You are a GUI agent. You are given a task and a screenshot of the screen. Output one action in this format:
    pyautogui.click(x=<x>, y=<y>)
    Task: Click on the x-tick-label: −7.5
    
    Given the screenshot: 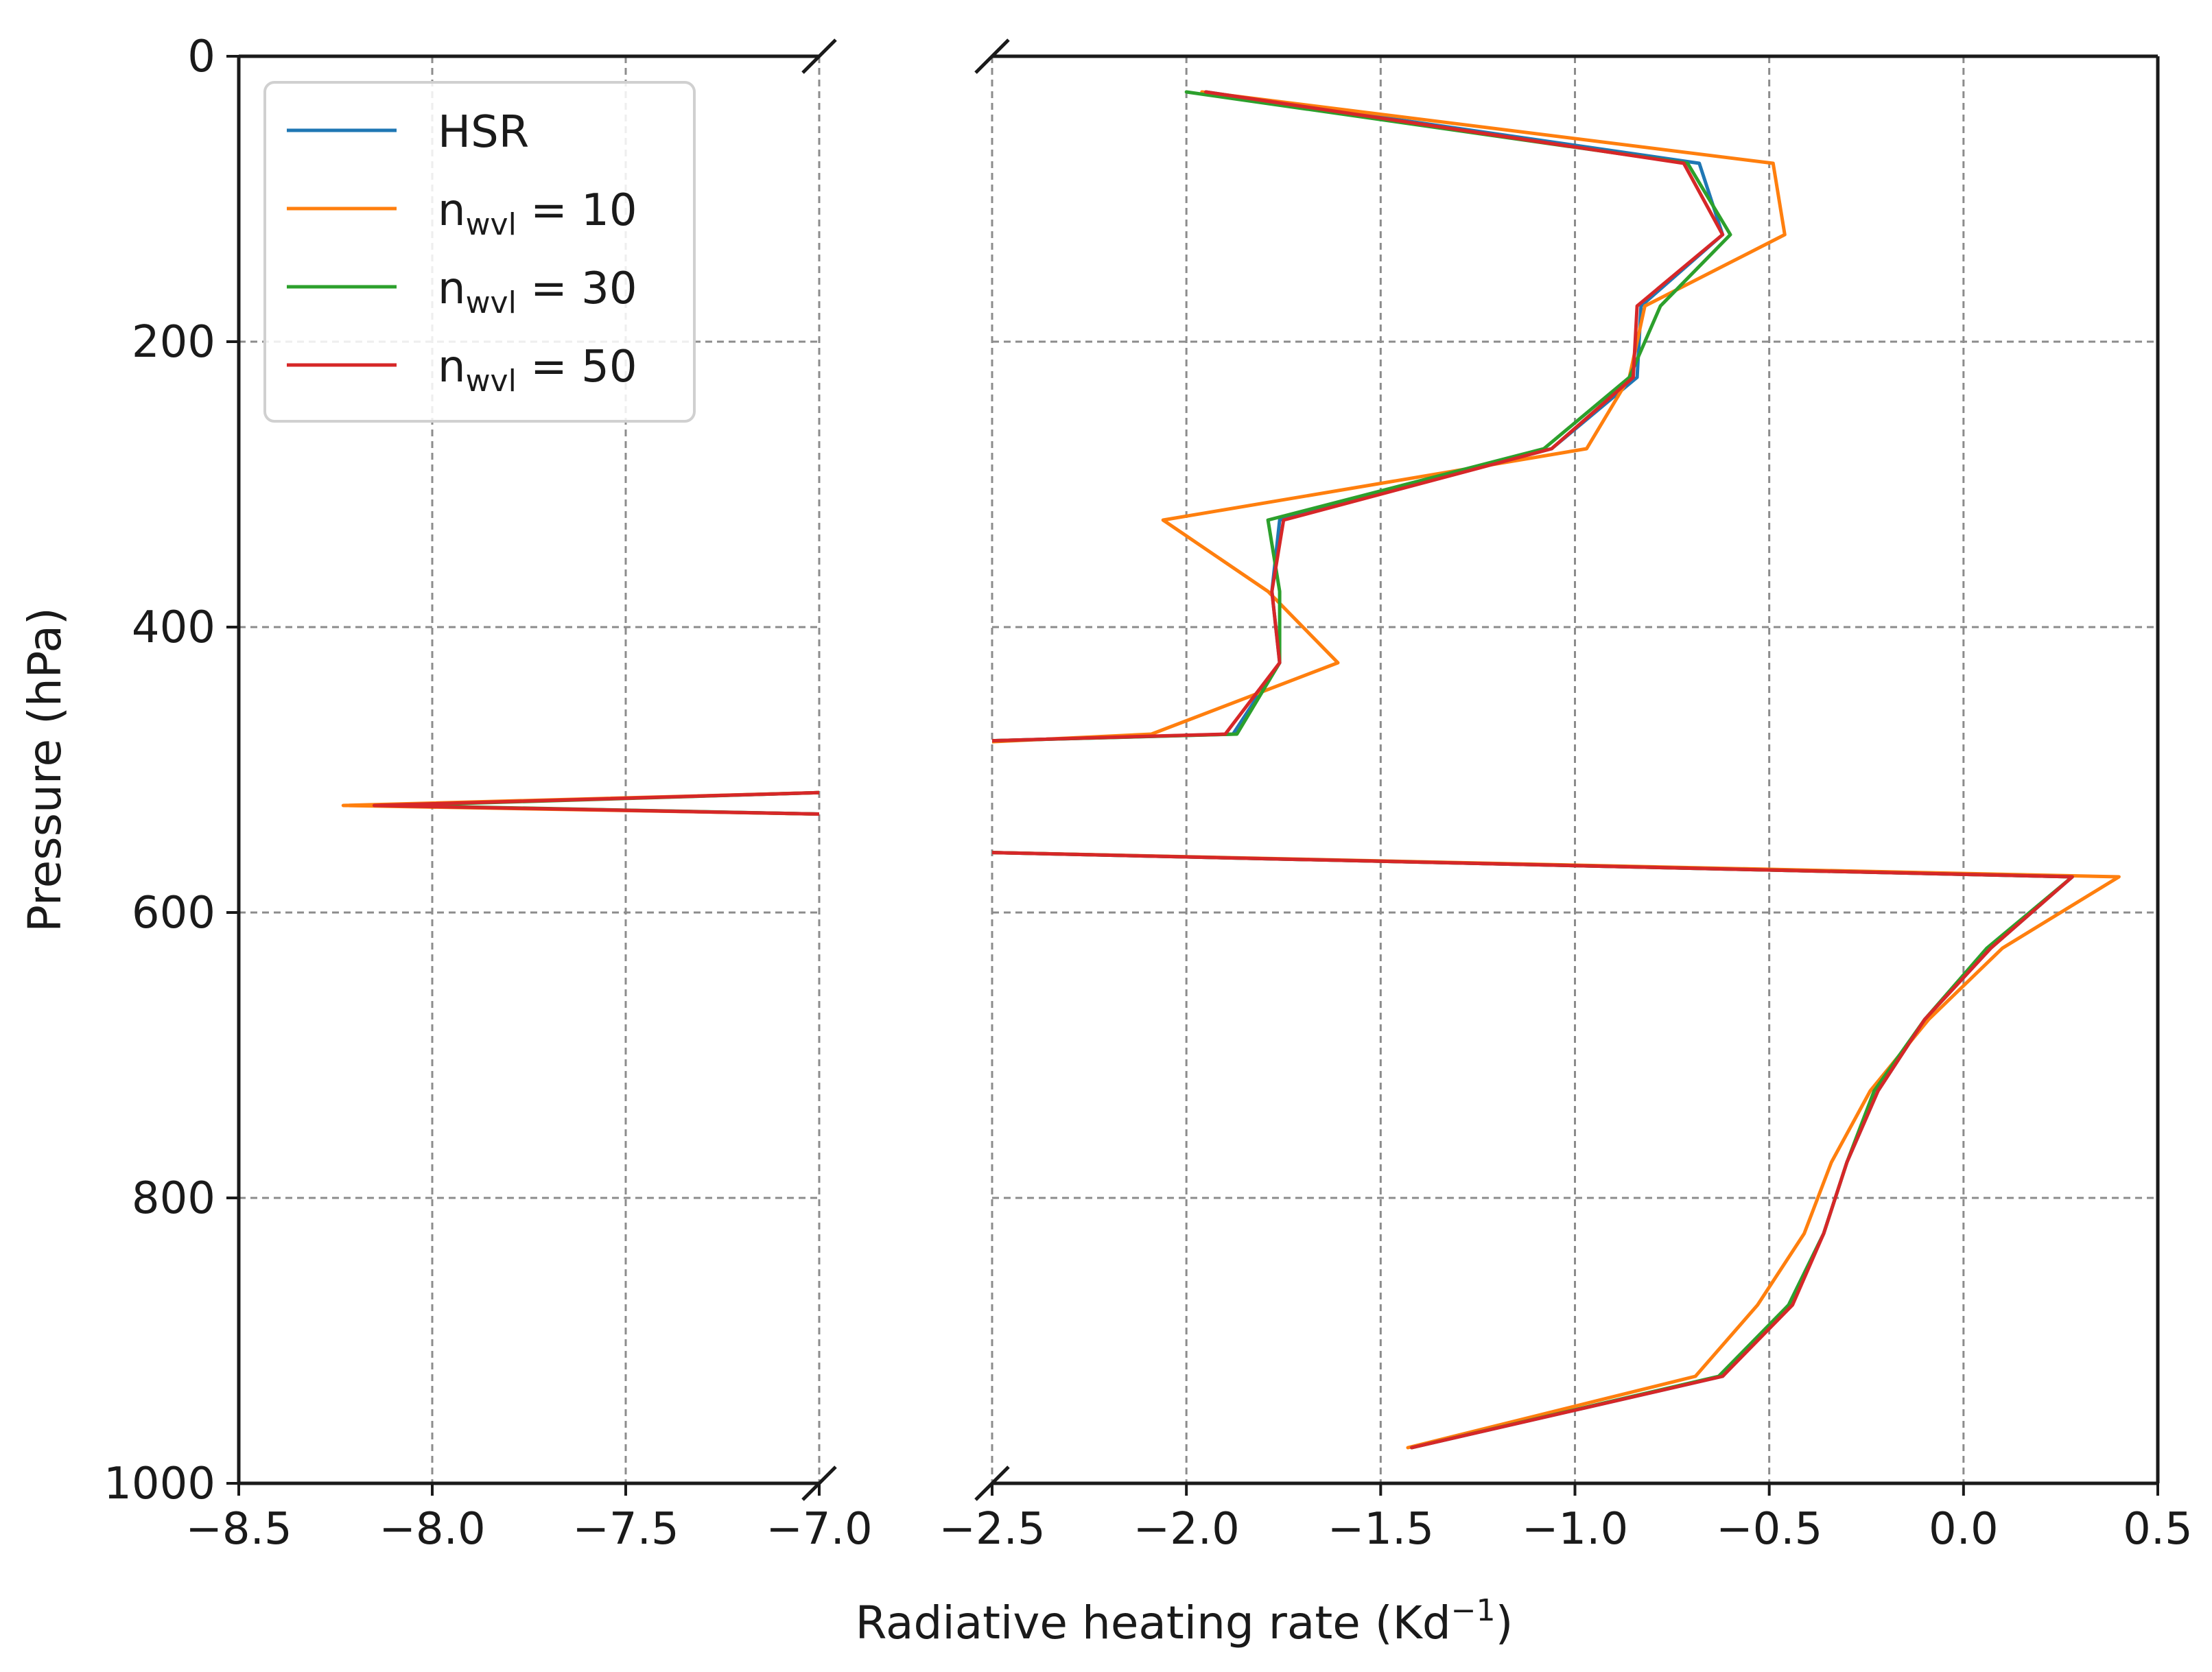 What is the action you would take?
    pyautogui.click(x=625, y=1529)
    